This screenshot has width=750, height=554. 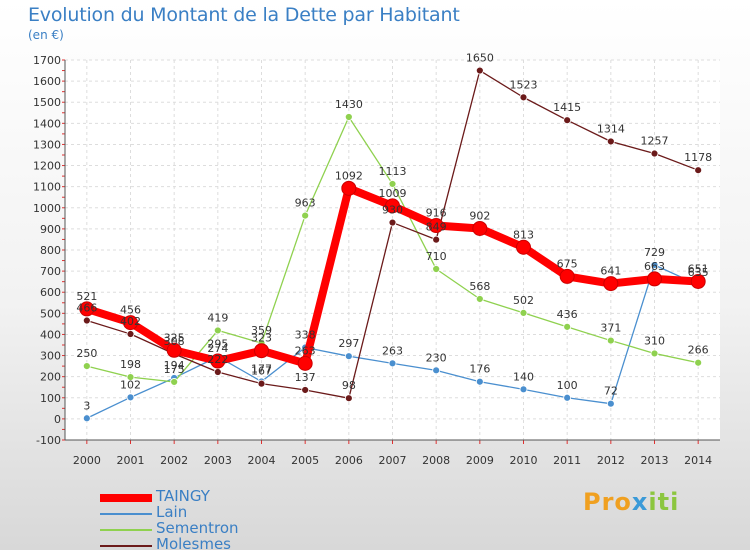 What do you see at coordinates (172, 512) in the screenshot?
I see `legend-label: Lain` at bounding box center [172, 512].